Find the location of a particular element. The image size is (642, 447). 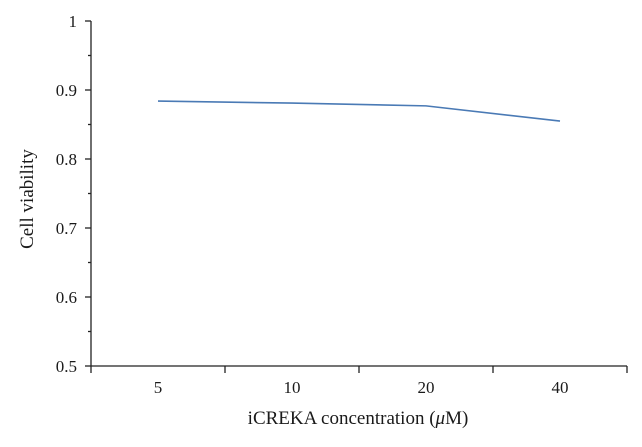

x-tick-label: 10 is located at coordinates (292, 387).